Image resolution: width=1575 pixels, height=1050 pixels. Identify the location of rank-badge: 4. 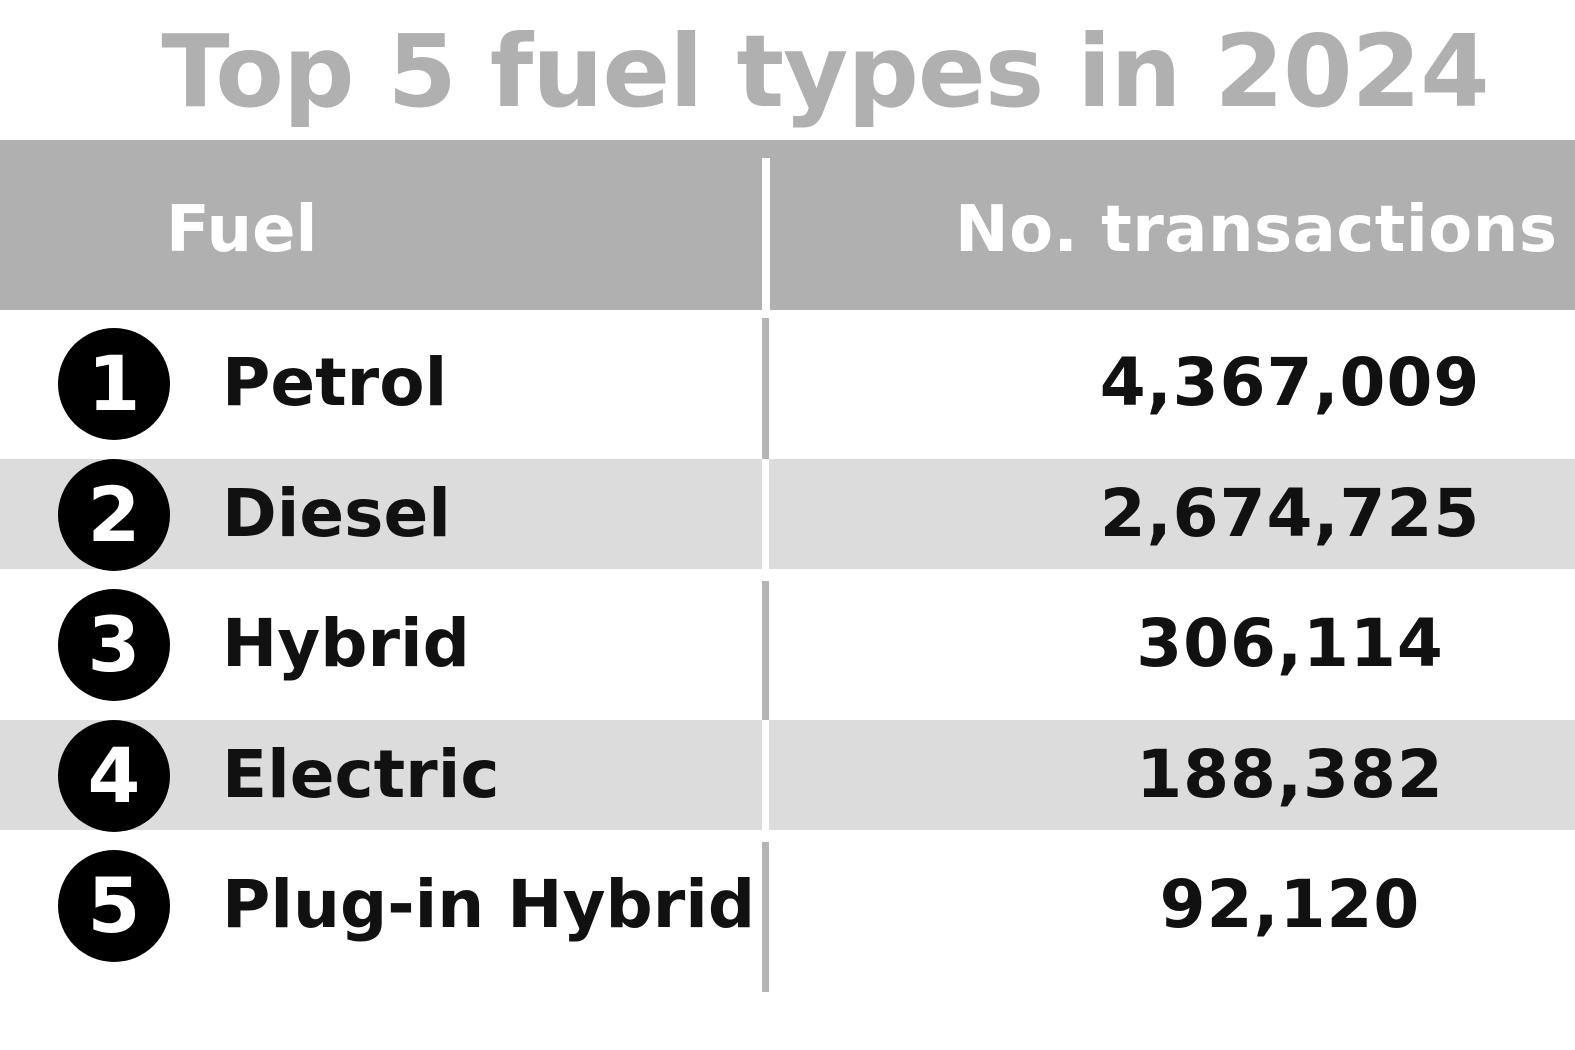
(114, 776).